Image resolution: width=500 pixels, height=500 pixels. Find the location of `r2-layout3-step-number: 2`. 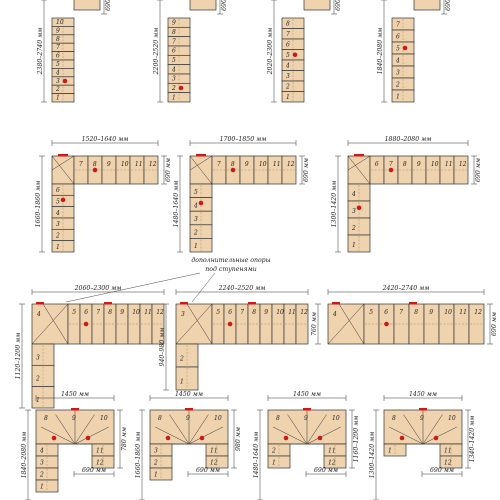

r2-layout3-step-number: 2 is located at coordinates (353, 228).